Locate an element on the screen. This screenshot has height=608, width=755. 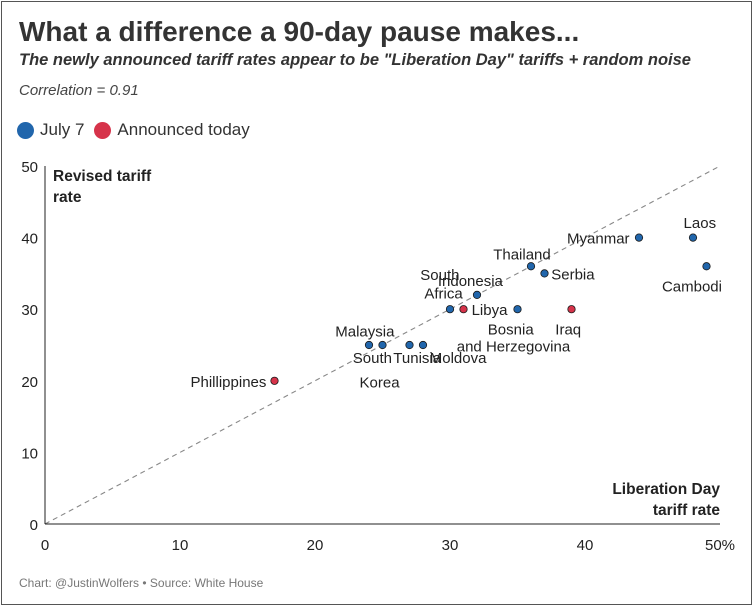
correlation-note: Correlation = 0.91 is located at coordinates (79, 90).